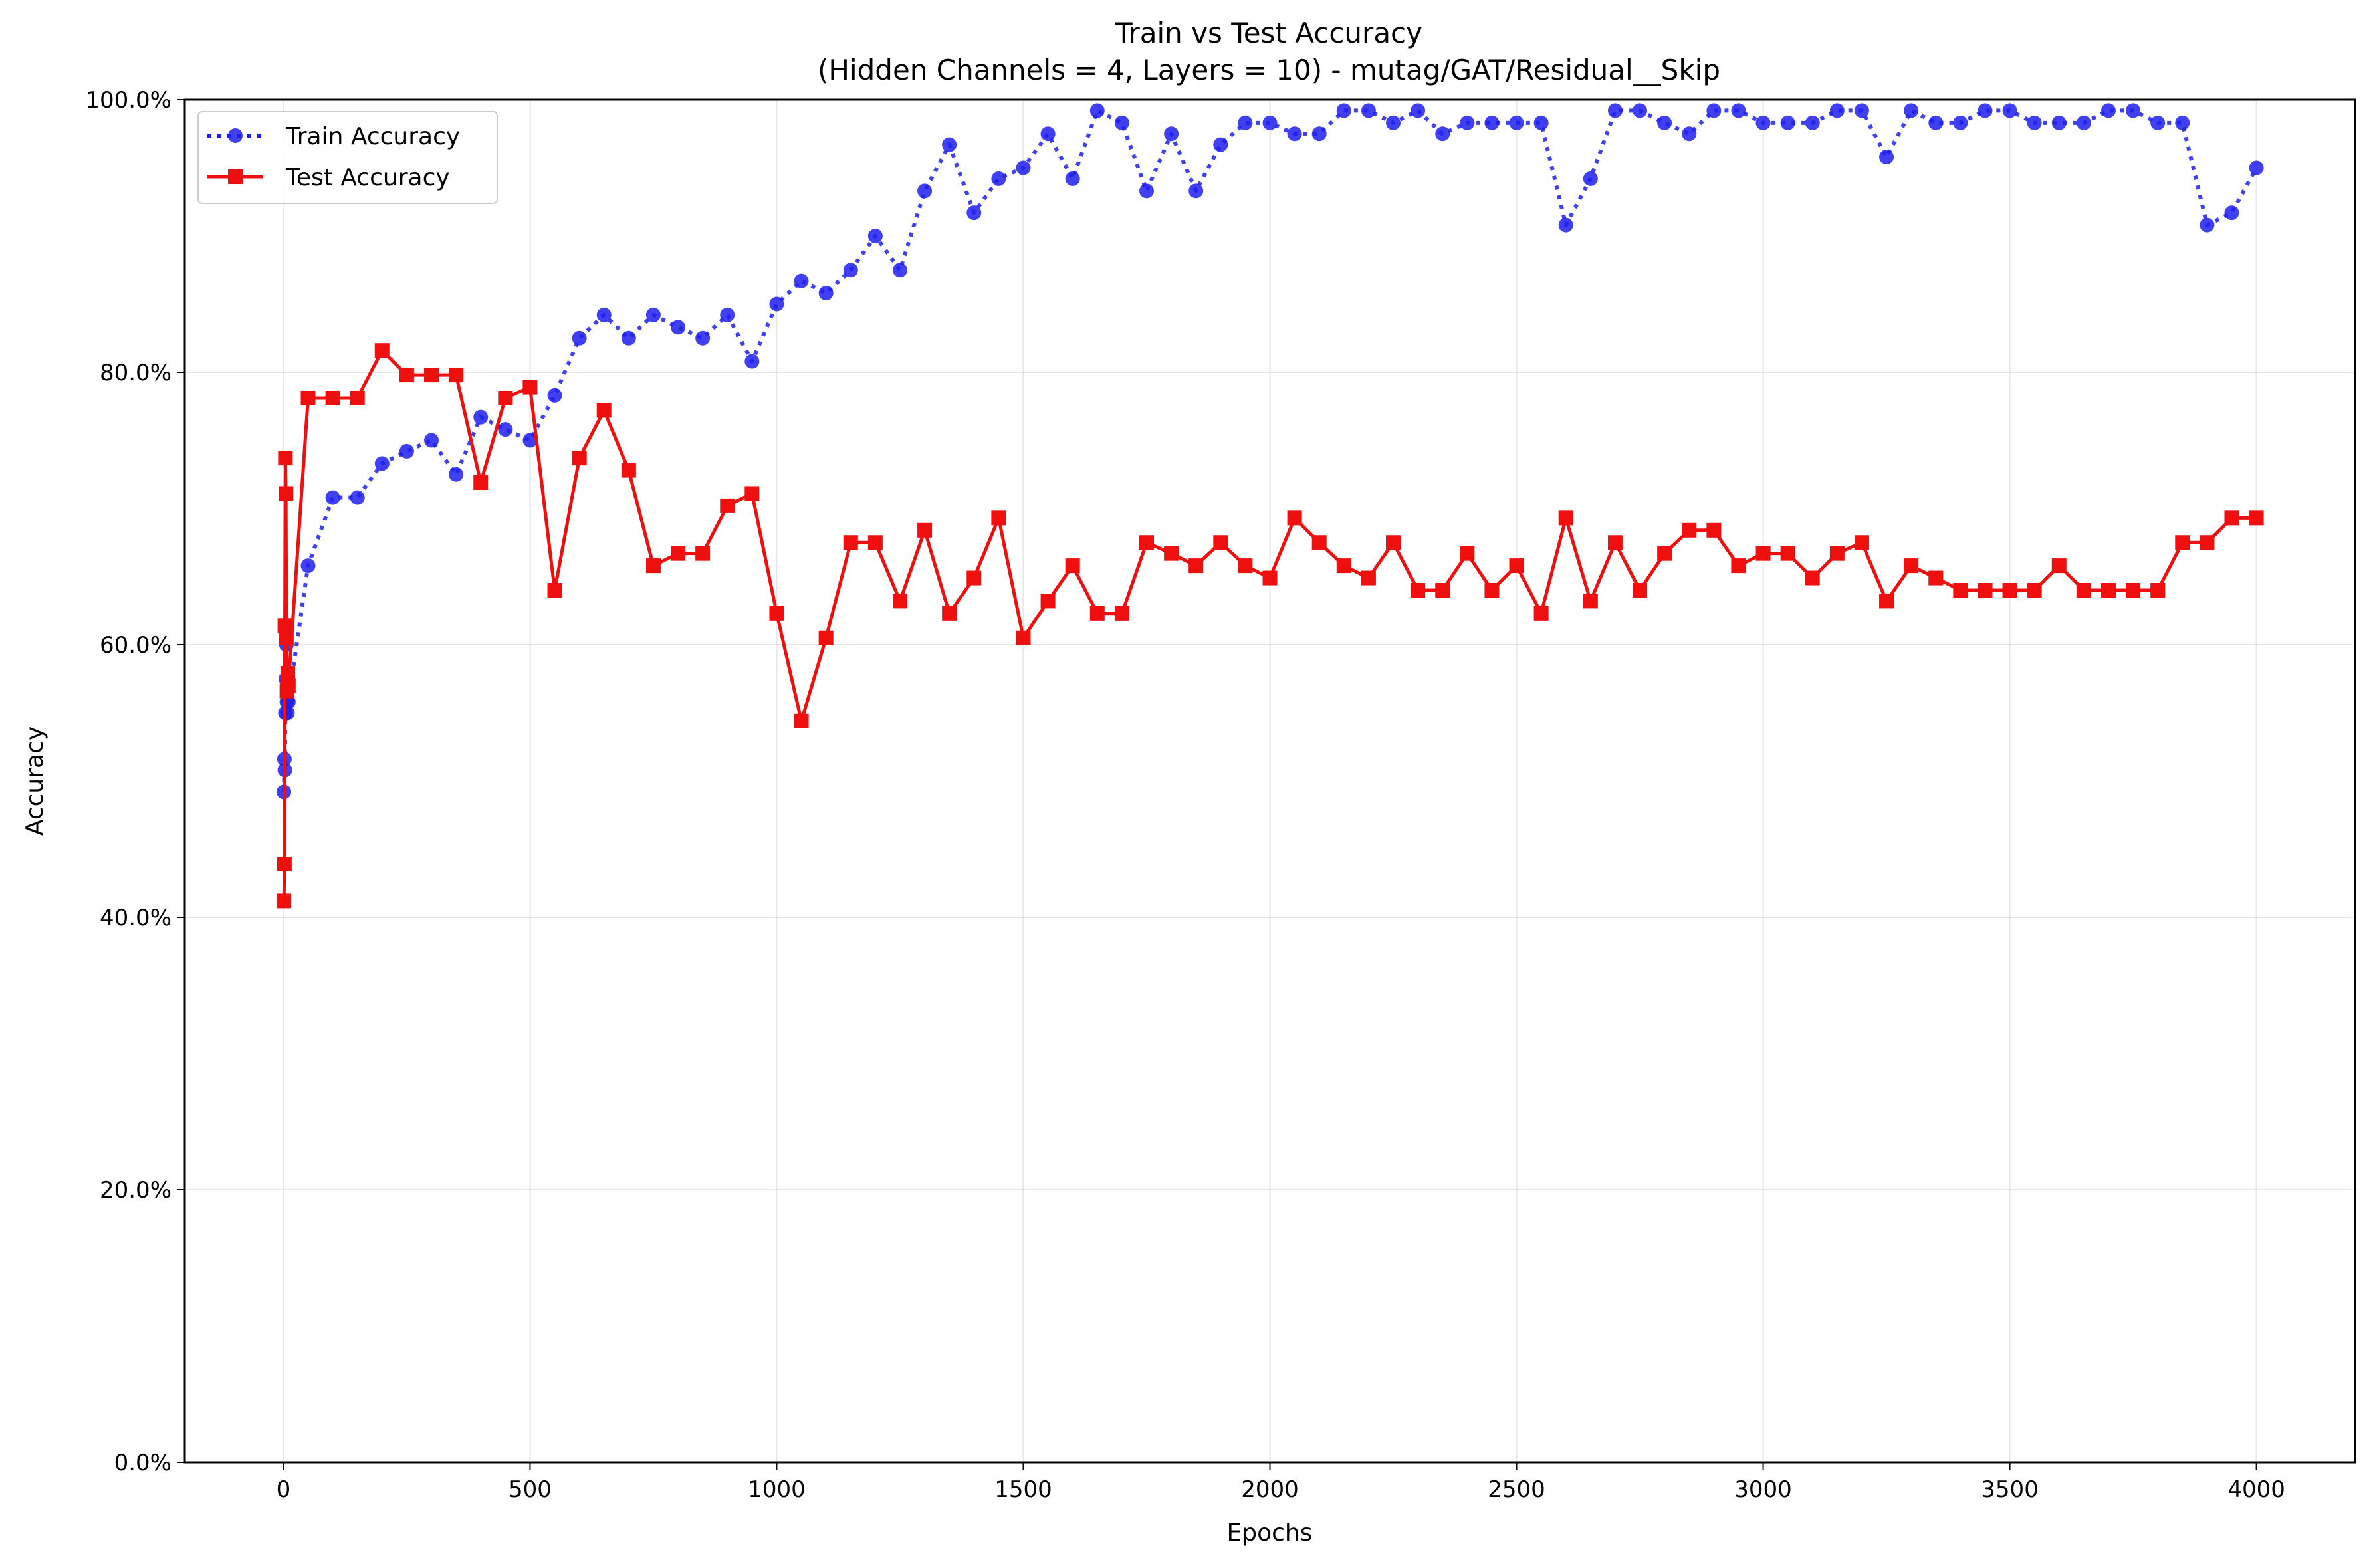 The height and width of the screenshot is (1568, 2373). Describe the element at coordinates (235, 176) in the screenshot. I see `legend-test-marker` at that location.